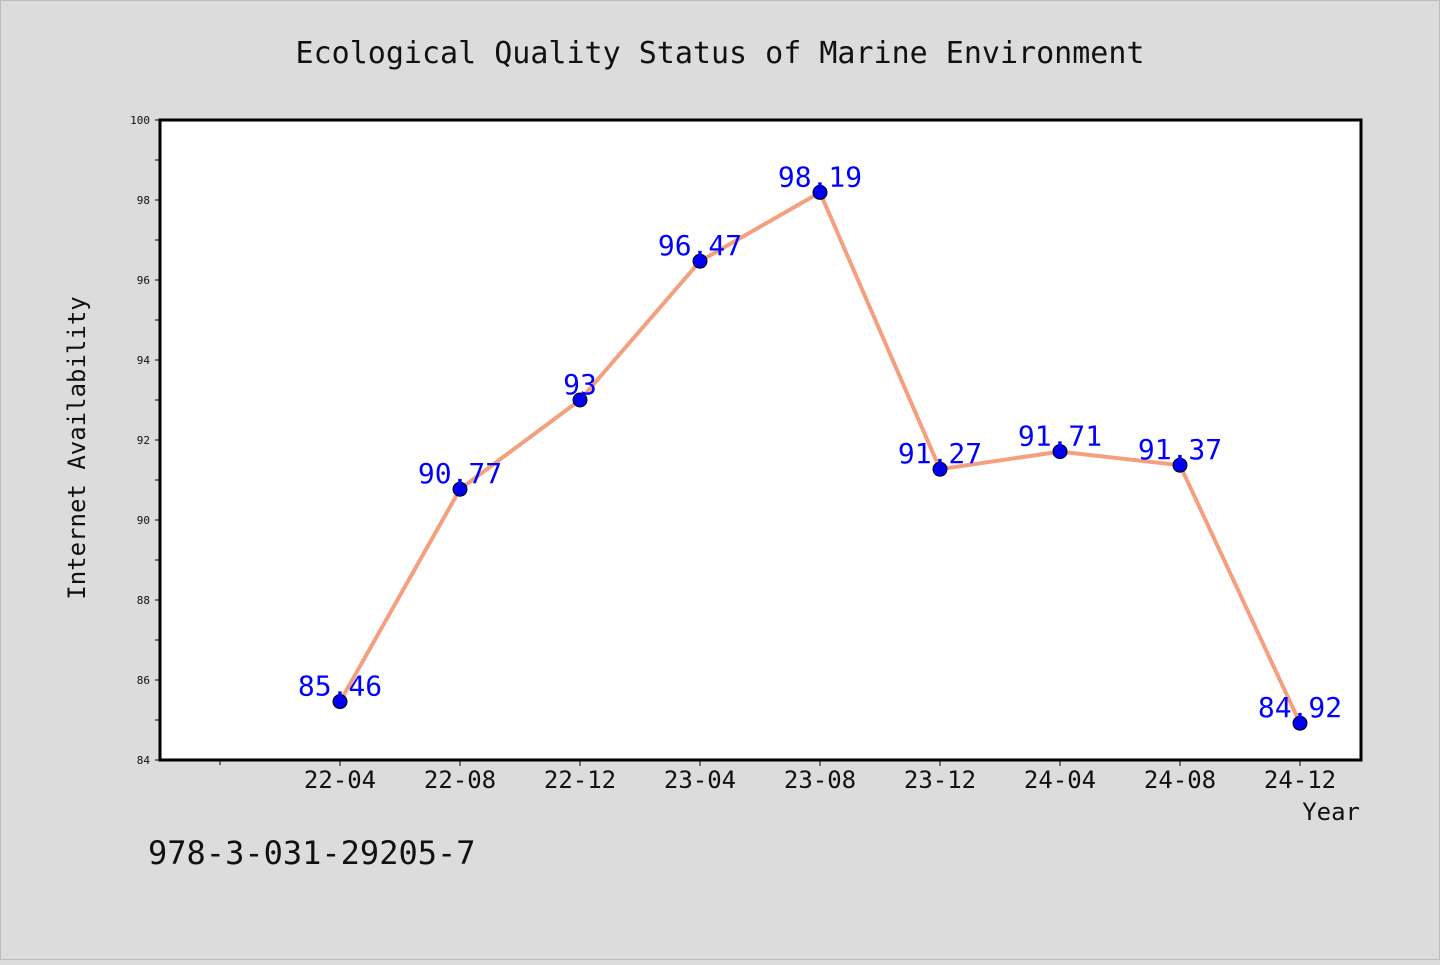  Describe the element at coordinates (144, 760) in the screenshot. I see `y-tick-label: 84` at that location.